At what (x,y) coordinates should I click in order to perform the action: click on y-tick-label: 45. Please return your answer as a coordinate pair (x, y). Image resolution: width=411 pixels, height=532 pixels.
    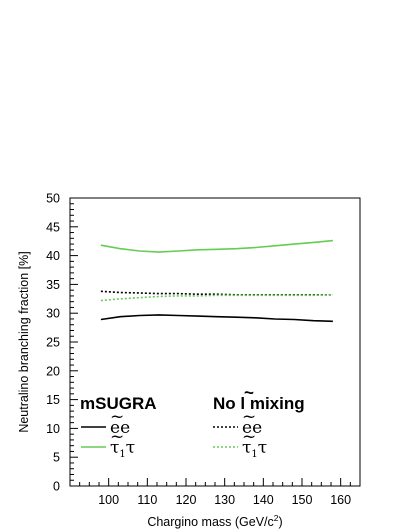
    Looking at the image, I should click on (53, 227).